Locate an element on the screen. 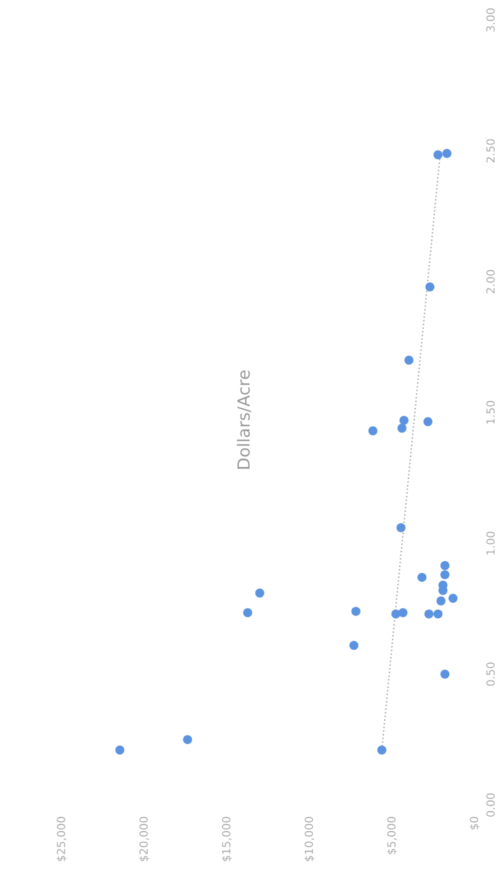 Image resolution: width=504 pixels, height=885 pixels. y-tick-label: 0.50 is located at coordinates (490, 674).